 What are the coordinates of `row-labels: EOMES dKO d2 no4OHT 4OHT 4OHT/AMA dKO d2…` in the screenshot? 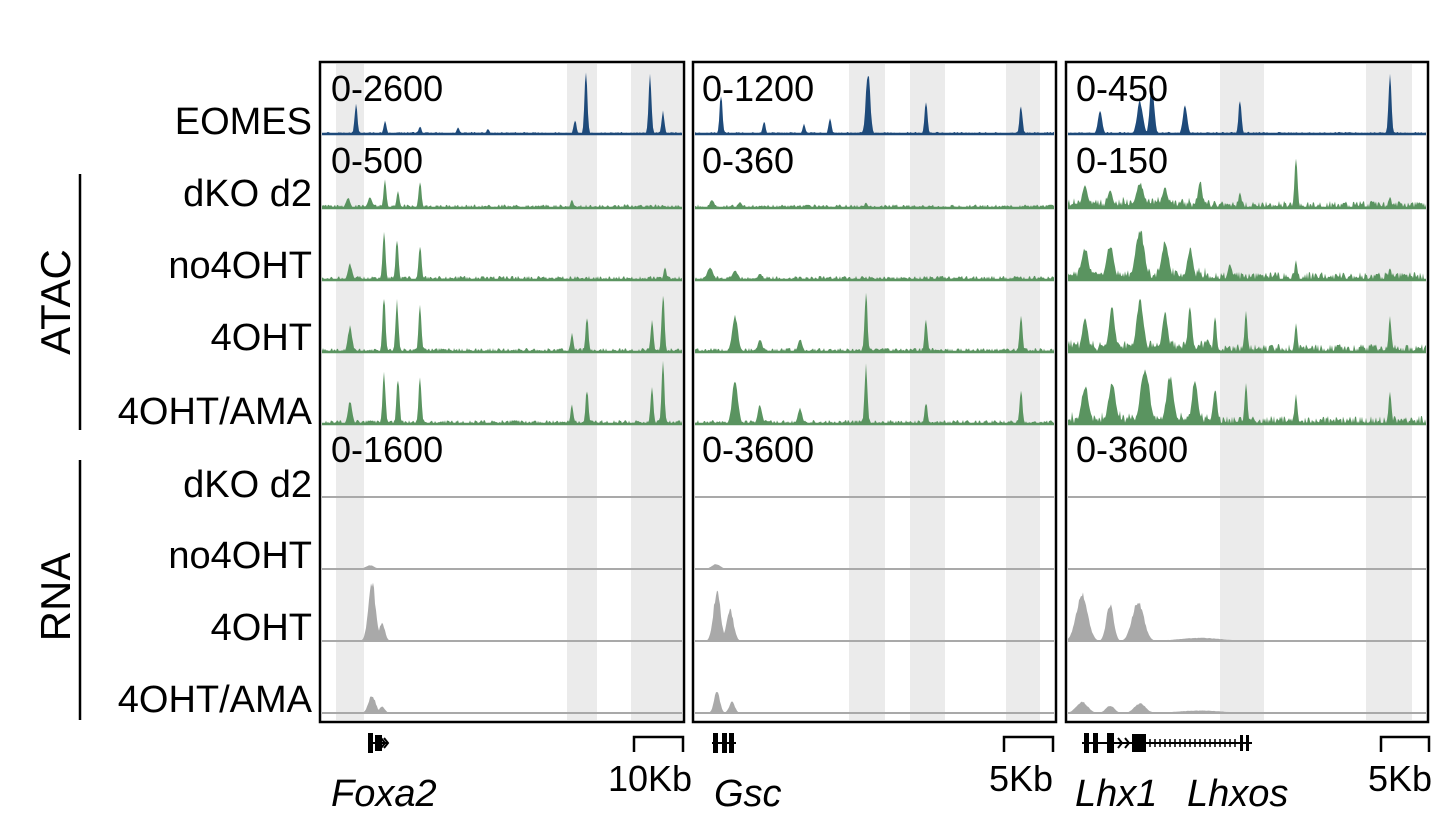 It's located at (215, 411).